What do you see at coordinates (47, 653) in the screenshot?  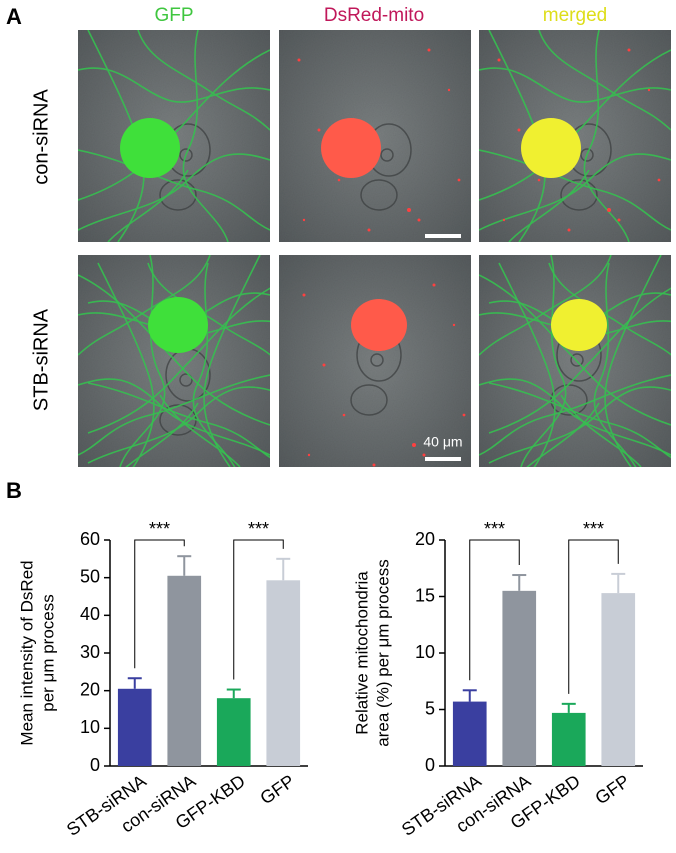 I see `y-axis-label: per μm process` at bounding box center [47, 653].